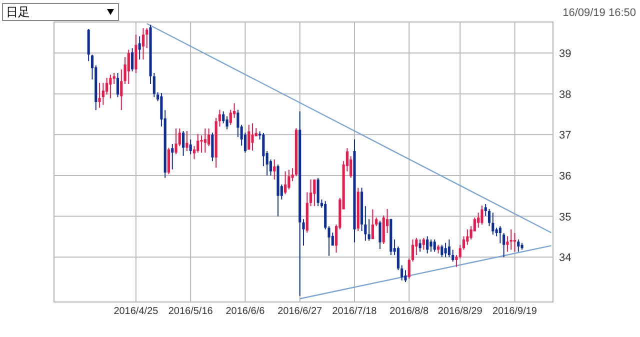 This screenshot has height=337, width=640. What do you see at coordinates (246, 311) in the screenshot?
I see `x-tick-label: 2016/6/6` at bounding box center [246, 311].